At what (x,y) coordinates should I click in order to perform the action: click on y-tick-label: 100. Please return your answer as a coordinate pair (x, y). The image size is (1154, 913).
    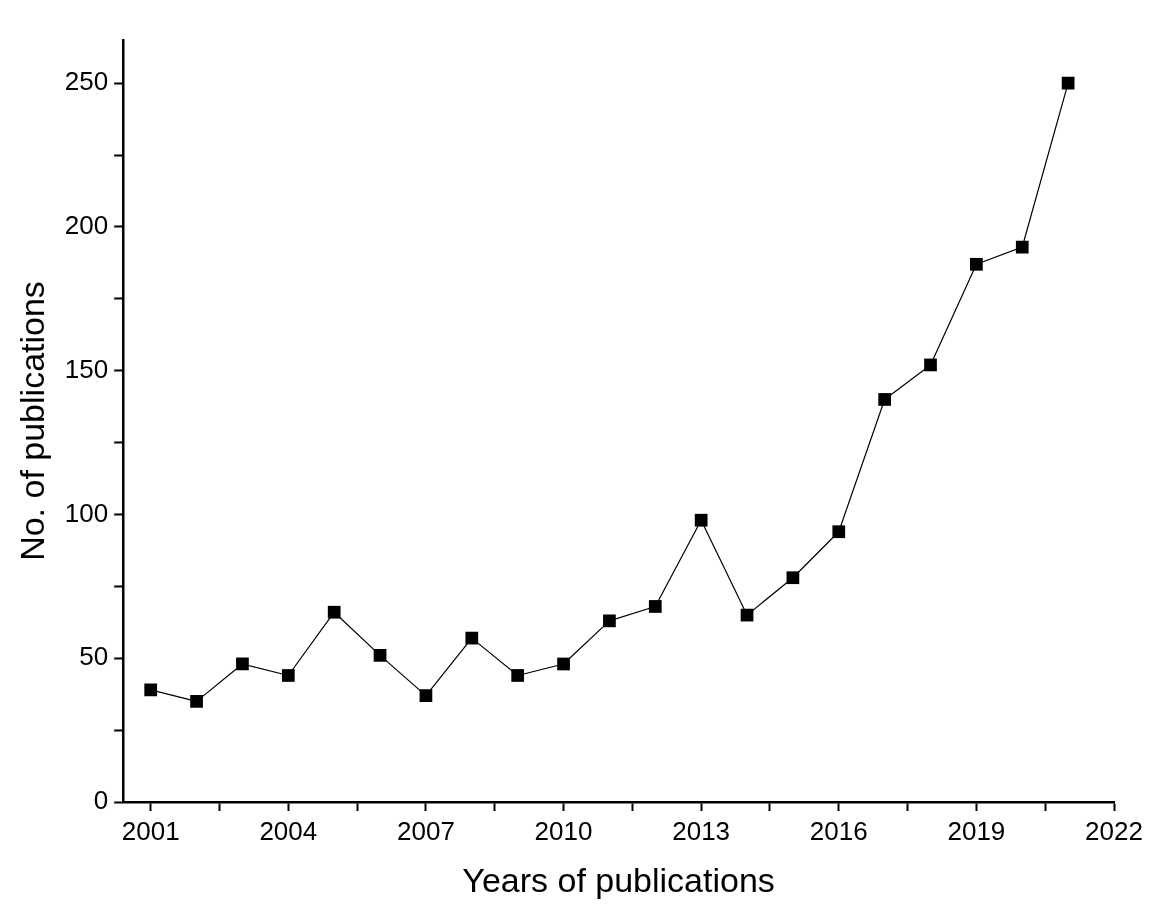
    Looking at the image, I should click on (86, 512).